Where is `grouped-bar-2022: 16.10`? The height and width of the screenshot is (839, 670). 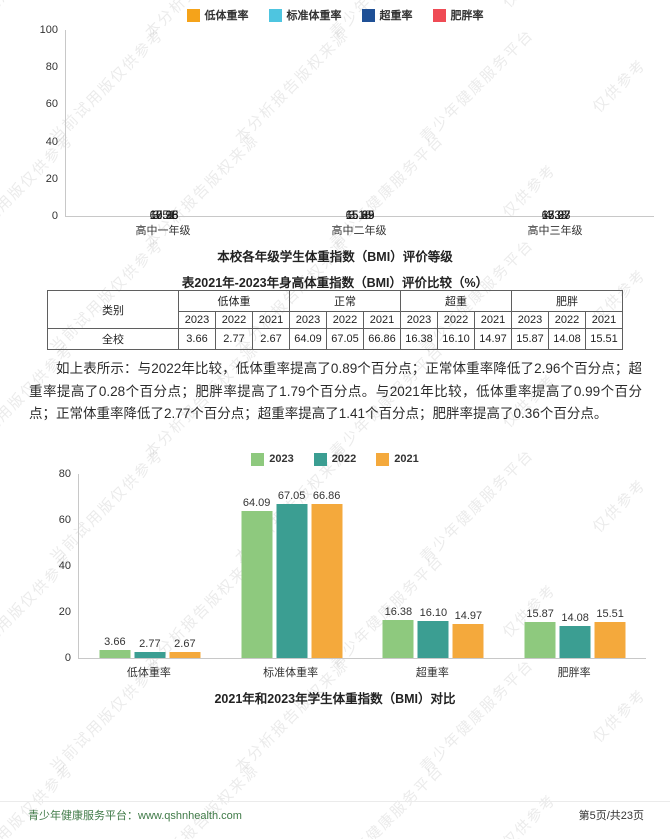
grouped-bar-2022: 16.10 is located at coordinates (433, 632).